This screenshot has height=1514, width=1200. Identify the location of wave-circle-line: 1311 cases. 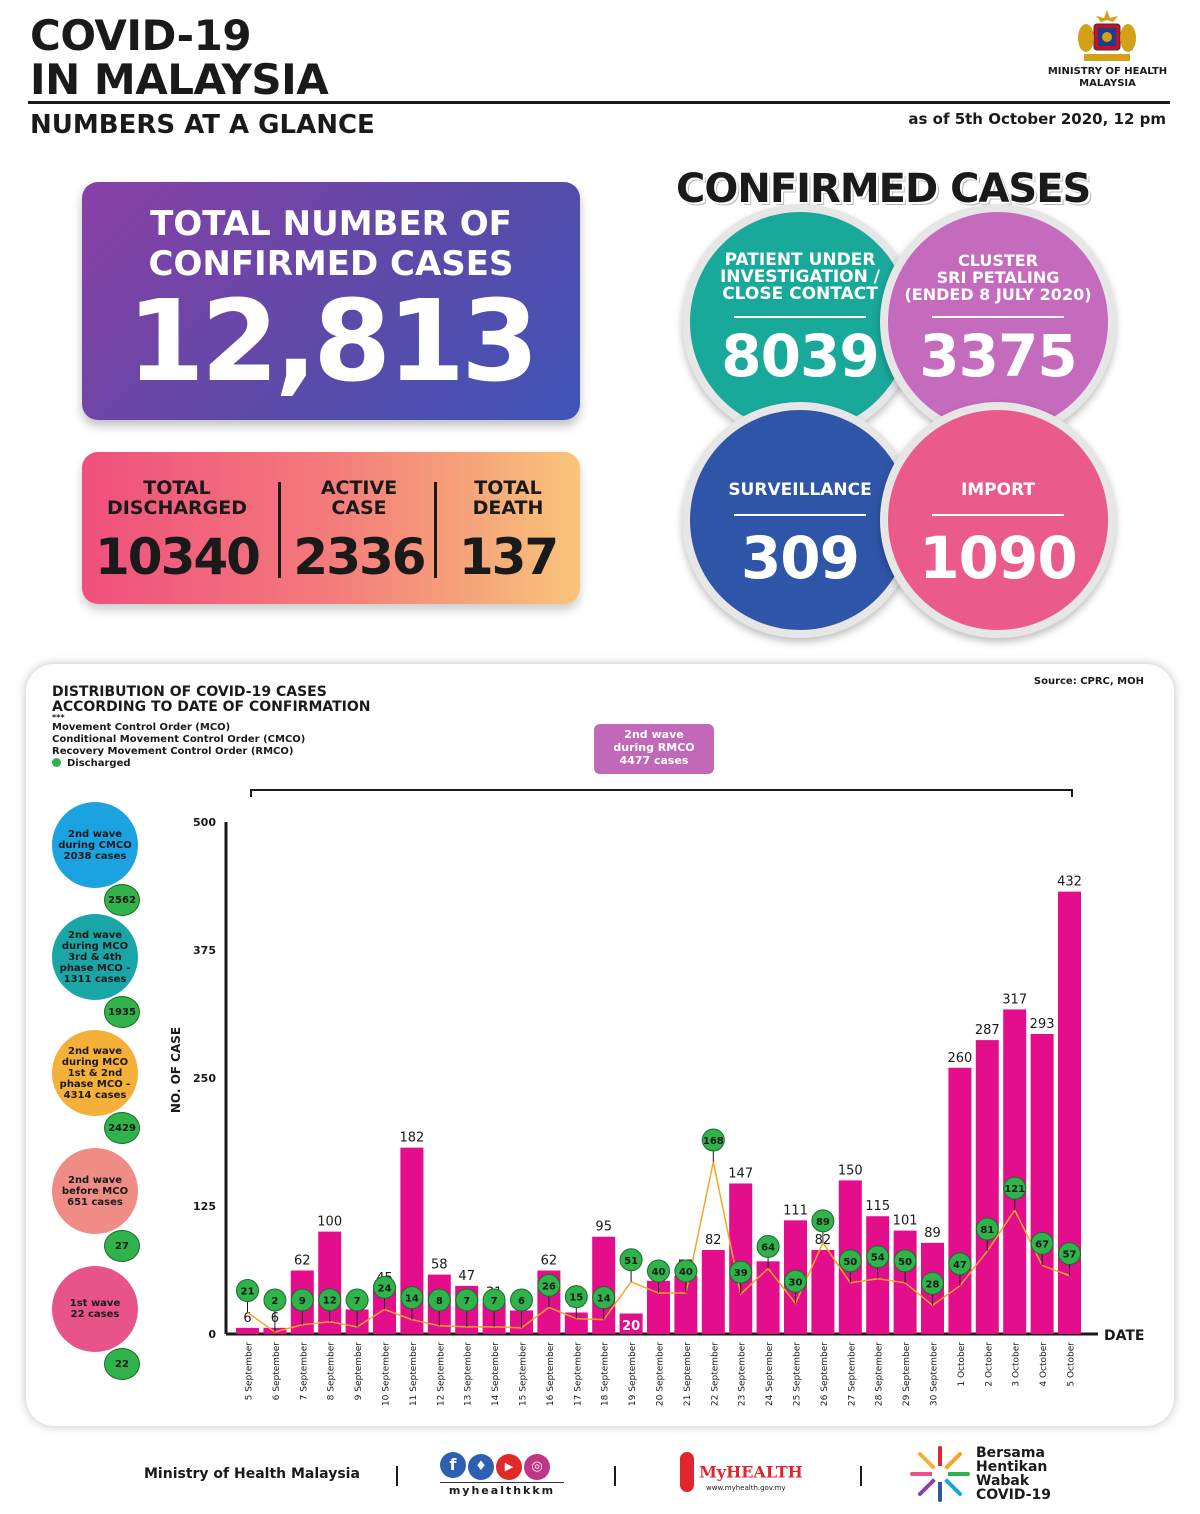
(95, 979).